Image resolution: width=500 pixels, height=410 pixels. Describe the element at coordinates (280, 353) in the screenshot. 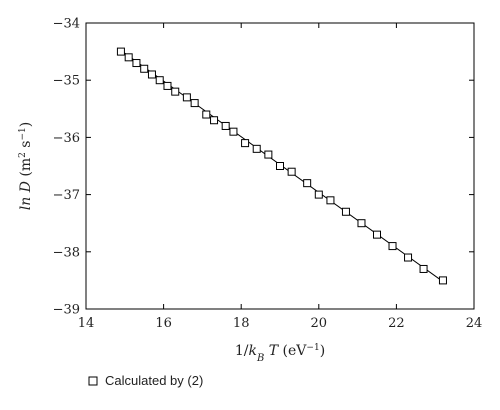

I see `x-axis-title: 1/kB T (eV−1)` at that location.